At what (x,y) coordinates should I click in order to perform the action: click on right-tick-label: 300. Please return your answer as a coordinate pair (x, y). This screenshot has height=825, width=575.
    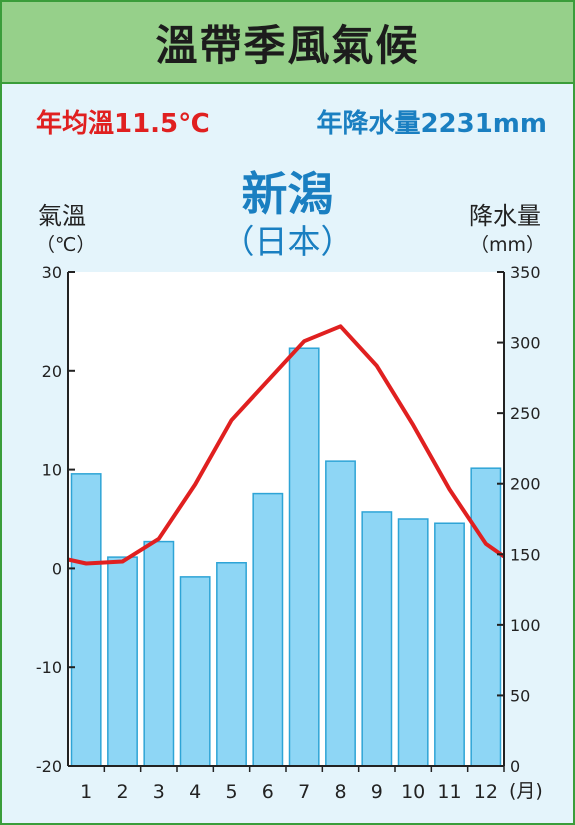
    Looking at the image, I should click on (525, 343).